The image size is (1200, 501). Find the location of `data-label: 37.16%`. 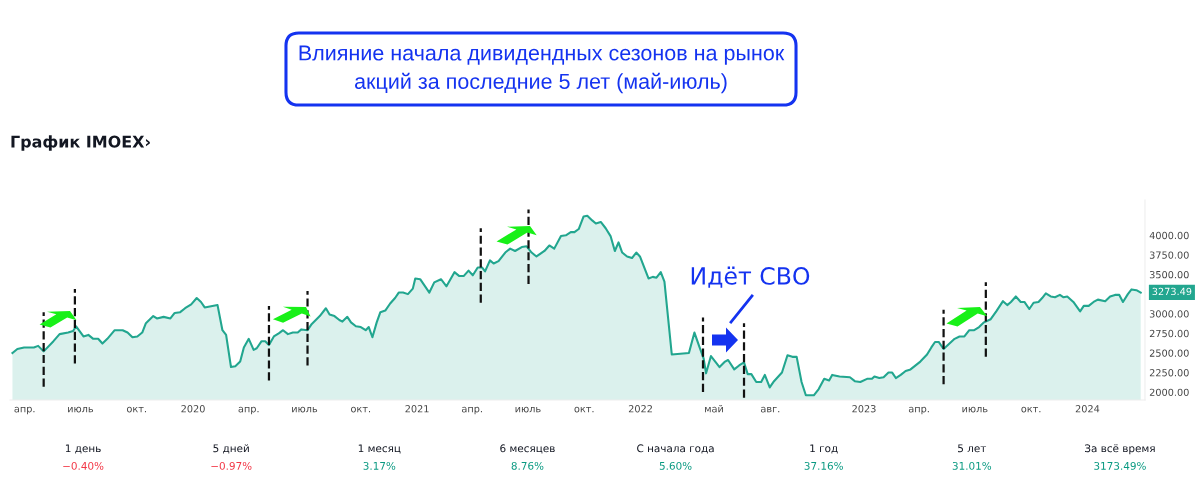

data-label: 37.16% is located at coordinates (823, 465).